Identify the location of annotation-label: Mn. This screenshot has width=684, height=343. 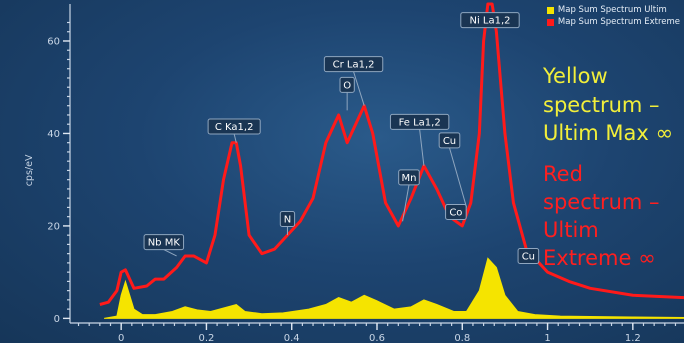
(408, 178).